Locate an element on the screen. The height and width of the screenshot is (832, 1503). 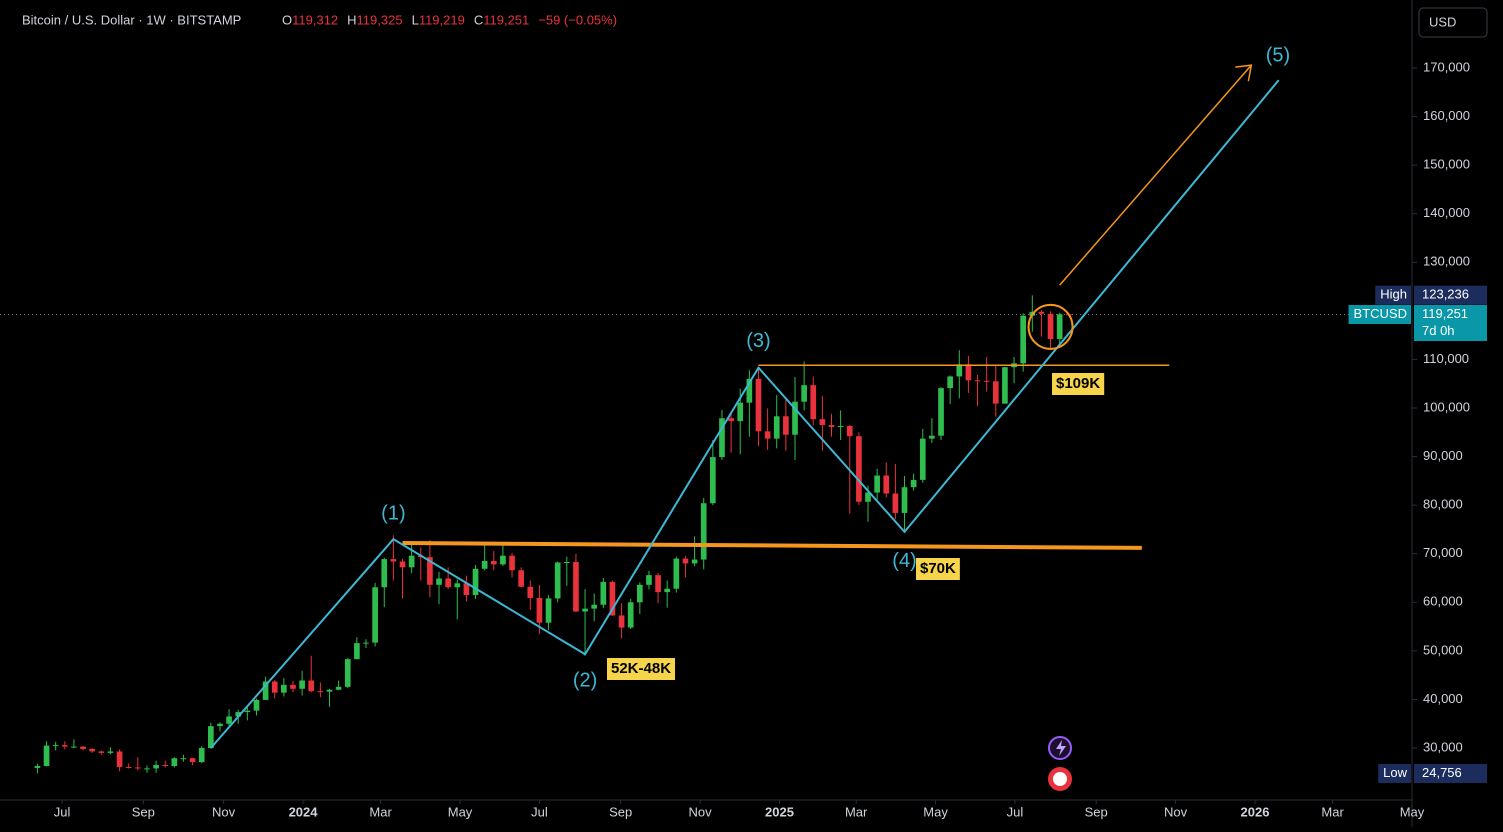
price-note: 52K-48K is located at coordinates (641, 668).